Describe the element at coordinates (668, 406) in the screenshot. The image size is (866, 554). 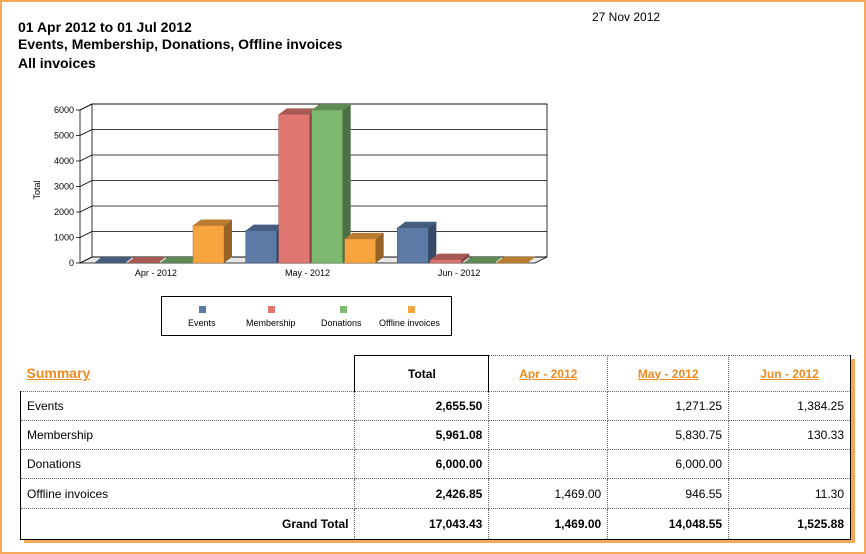
I see `row-may: 1,271.25` at that location.